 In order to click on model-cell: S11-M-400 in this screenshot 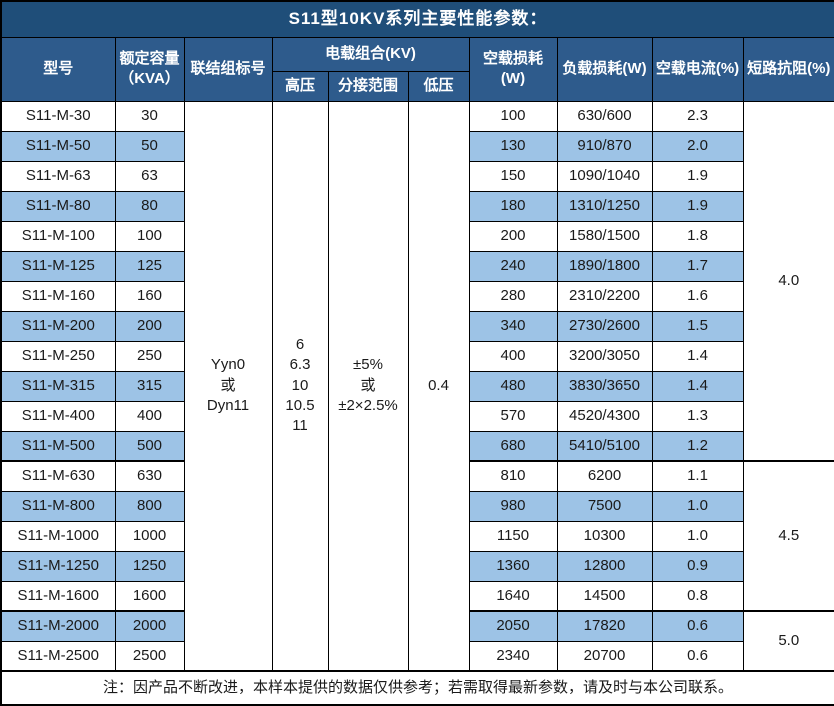, I will do `click(58, 416)`.